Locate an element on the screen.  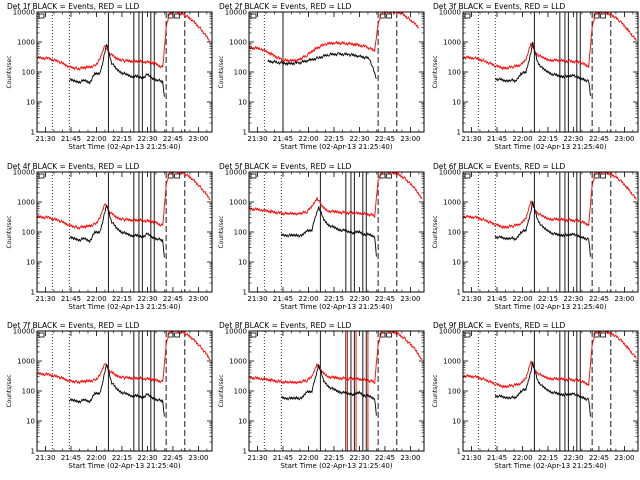
panel-title: Det 9f BLACK = Events, RED = LLD is located at coordinates (499, 325).